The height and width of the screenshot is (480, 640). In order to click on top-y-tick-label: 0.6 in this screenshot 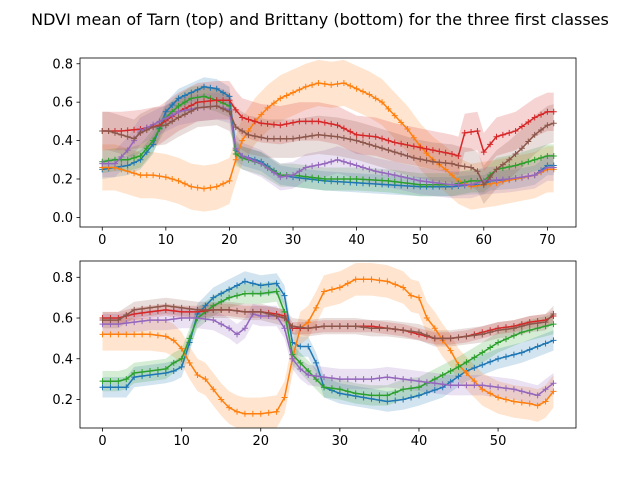, I will do `click(62, 103)`.